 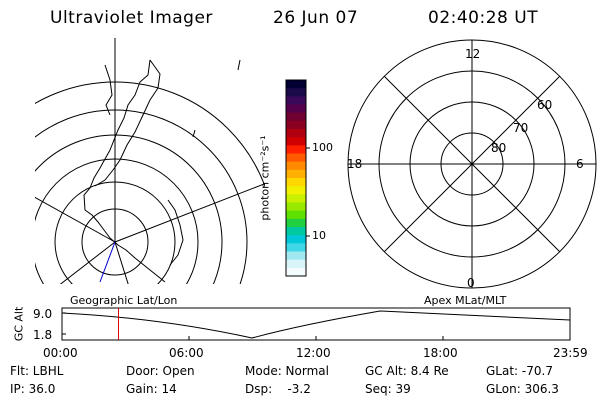 I want to click on timeline-right-label: Apex MLat/MLT, so click(x=465, y=300).